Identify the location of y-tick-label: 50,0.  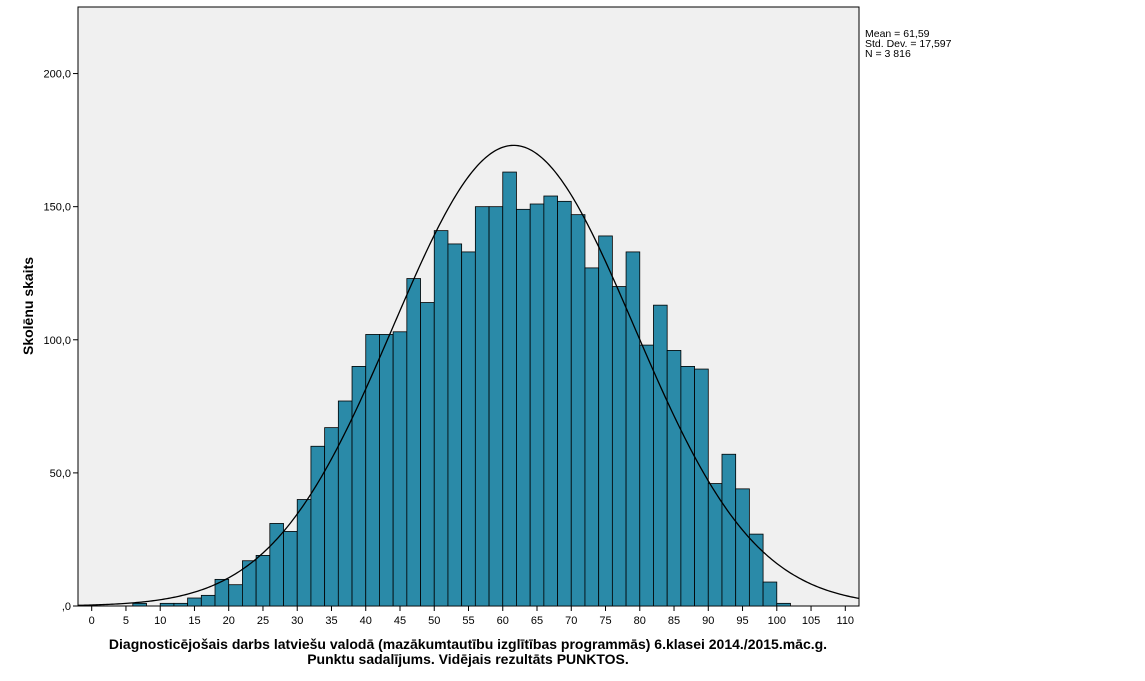
(60, 474).